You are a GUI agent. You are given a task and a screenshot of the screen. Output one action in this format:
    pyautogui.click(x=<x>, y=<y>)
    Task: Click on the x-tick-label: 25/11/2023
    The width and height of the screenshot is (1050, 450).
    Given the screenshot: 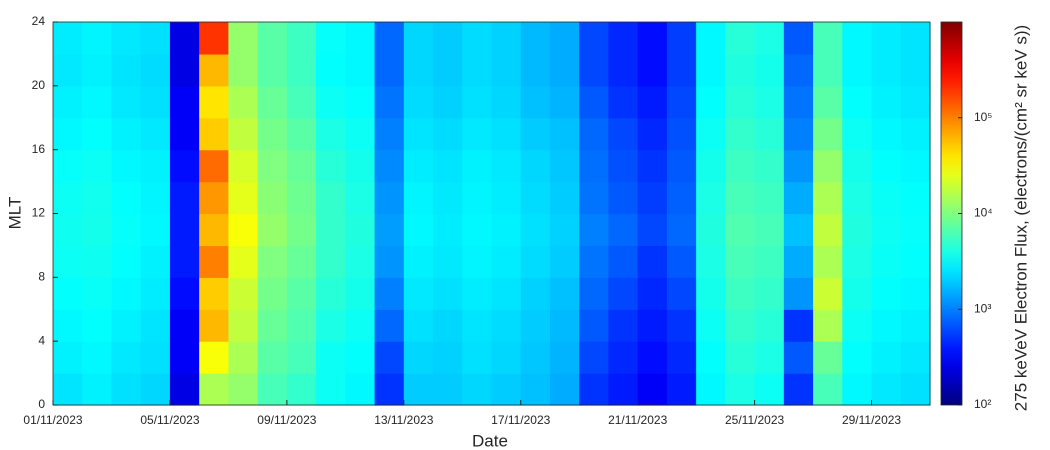 What is the action you would take?
    pyautogui.click(x=754, y=420)
    